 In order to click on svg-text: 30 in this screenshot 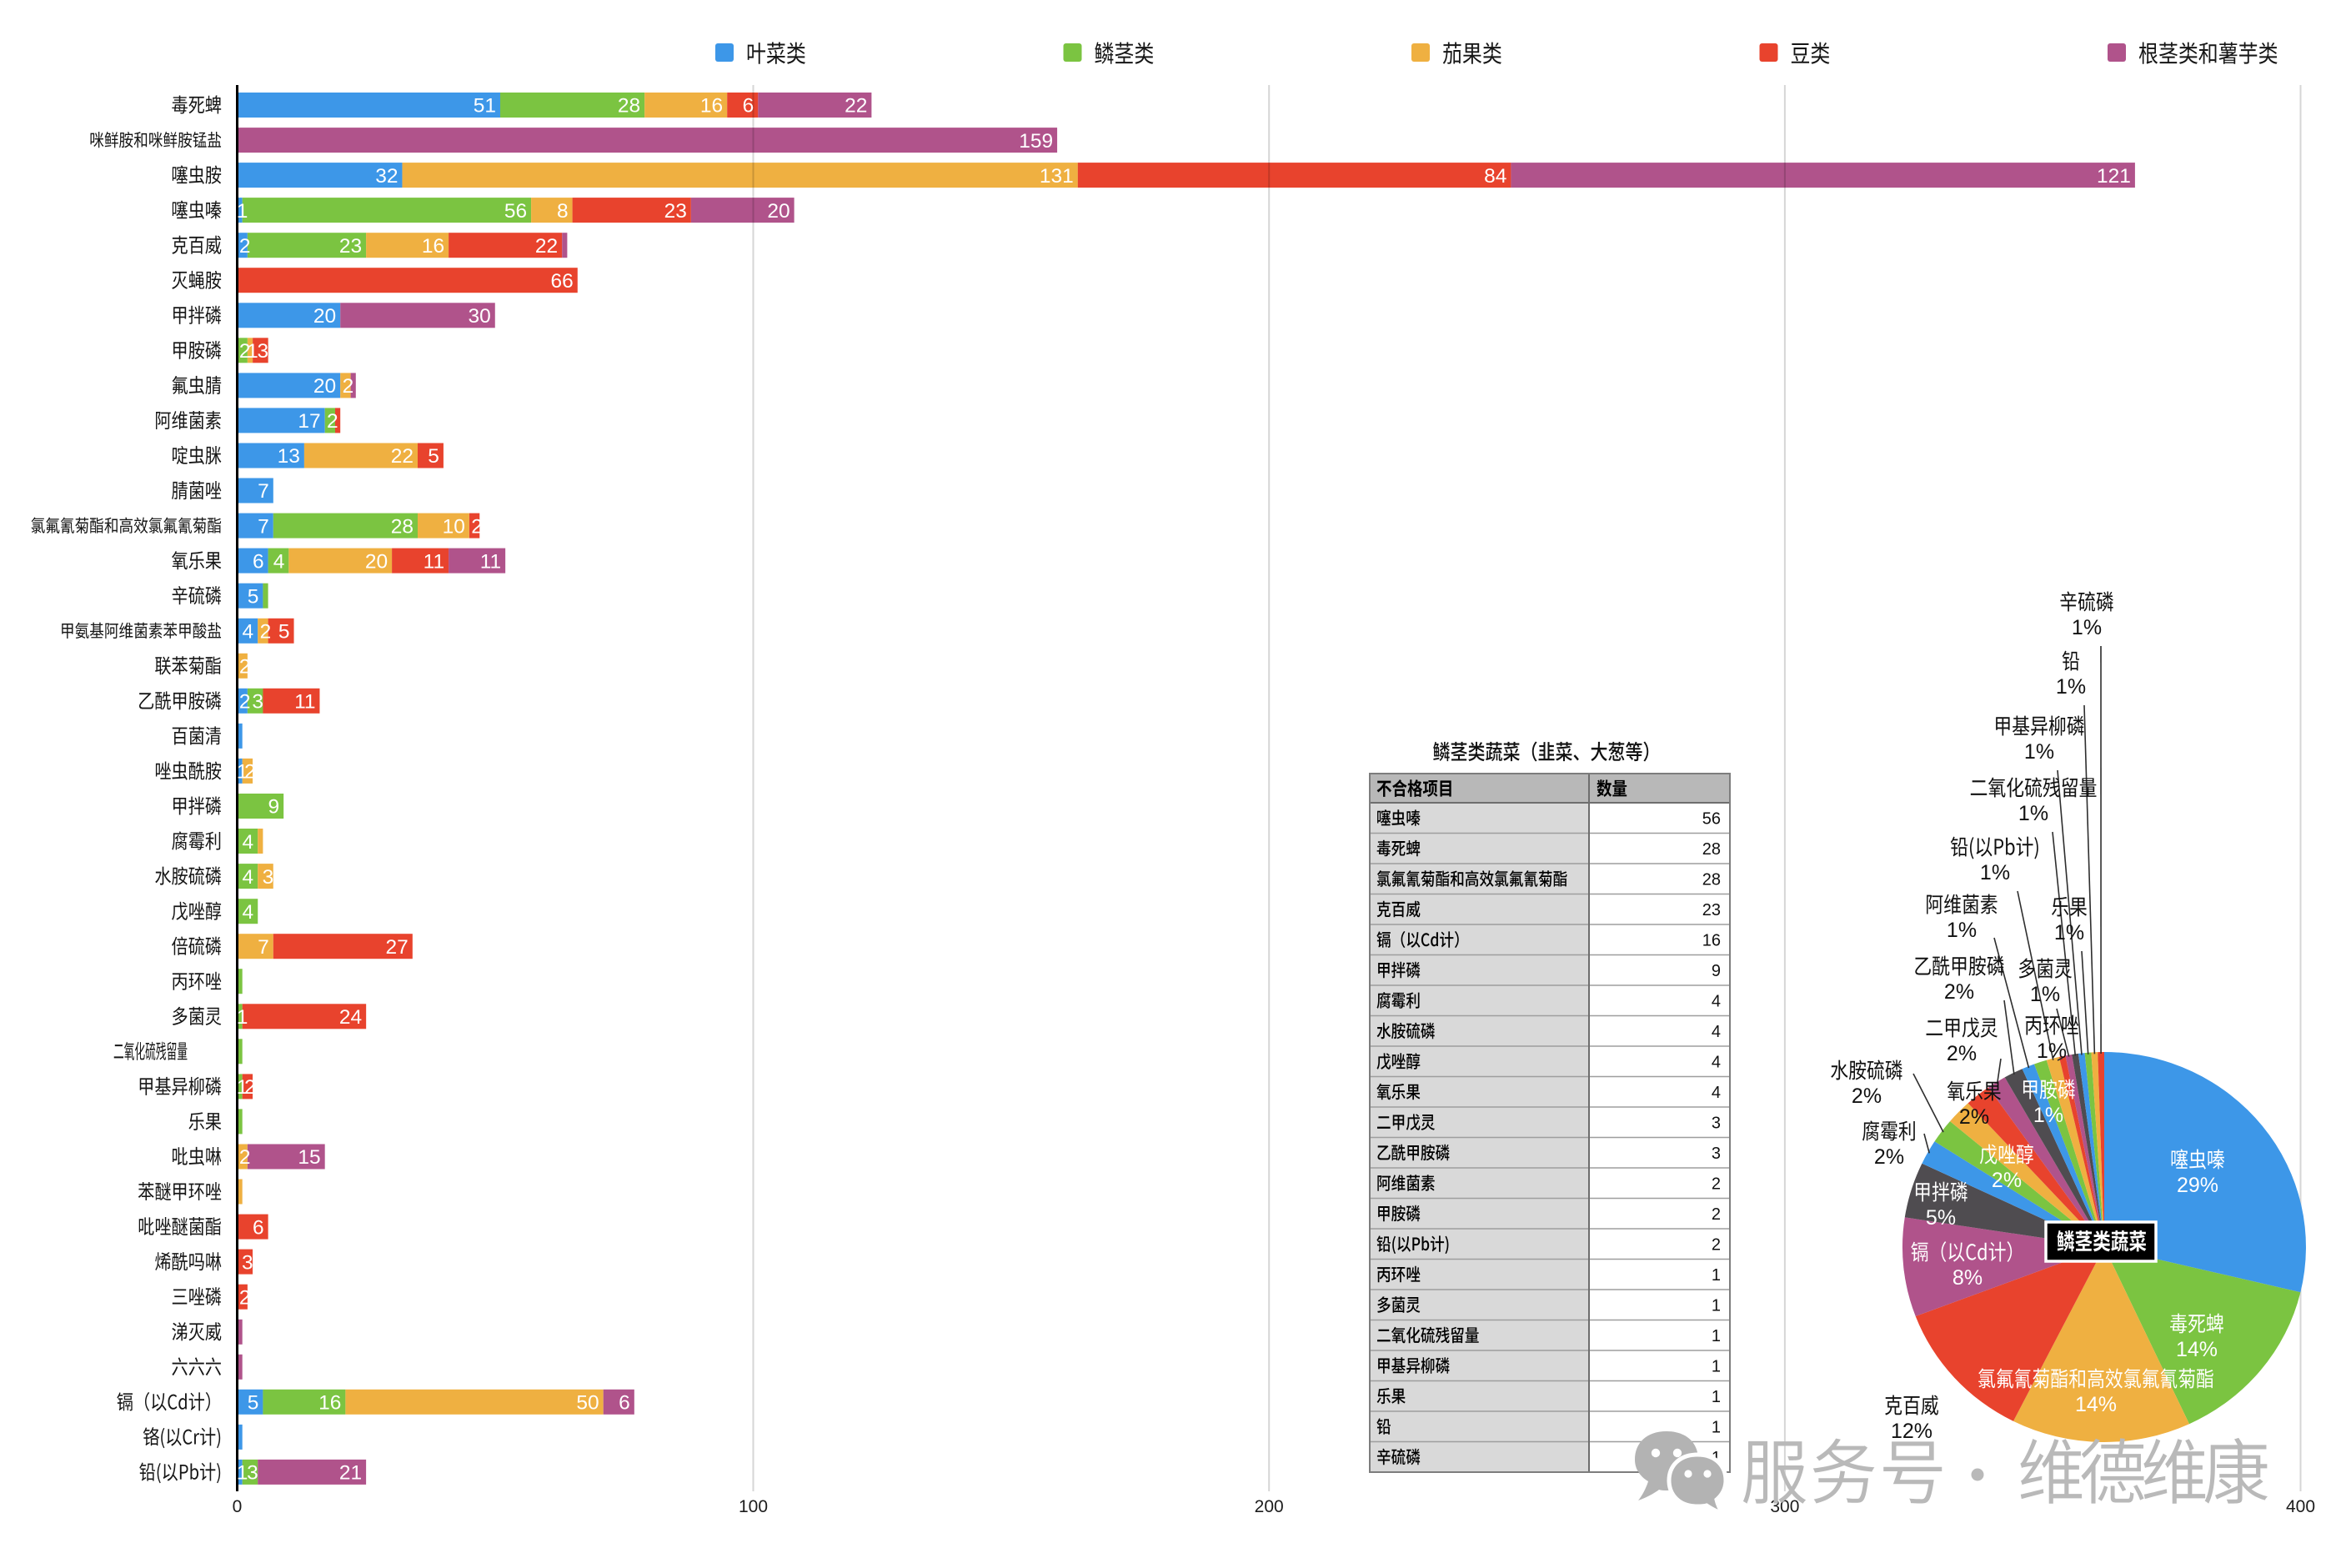, I will do `click(480, 316)`.